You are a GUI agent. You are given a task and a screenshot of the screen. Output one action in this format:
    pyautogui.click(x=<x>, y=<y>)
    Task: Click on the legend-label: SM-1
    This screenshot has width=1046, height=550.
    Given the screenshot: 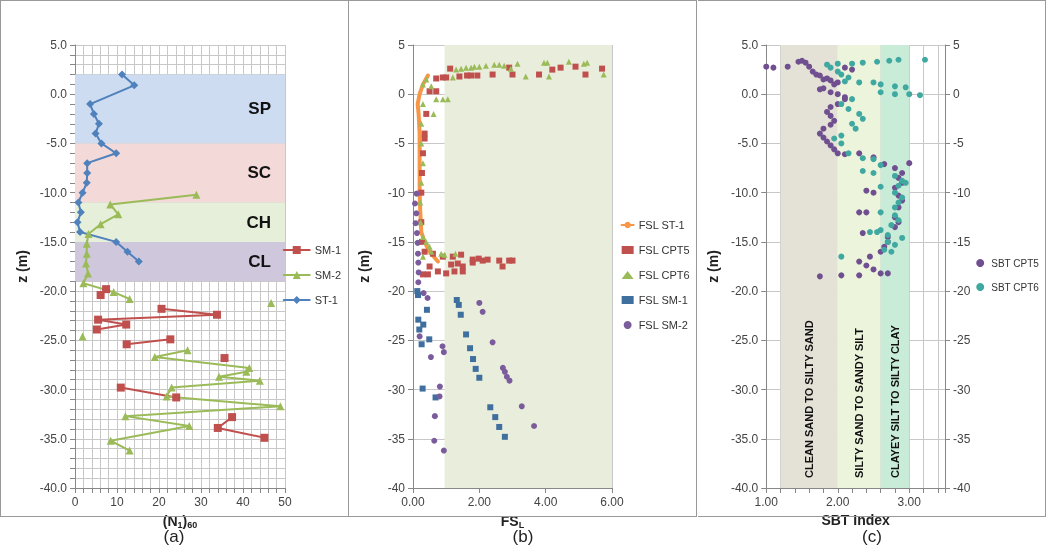 What is the action you would take?
    pyautogui.click(x=327, y=250)
    